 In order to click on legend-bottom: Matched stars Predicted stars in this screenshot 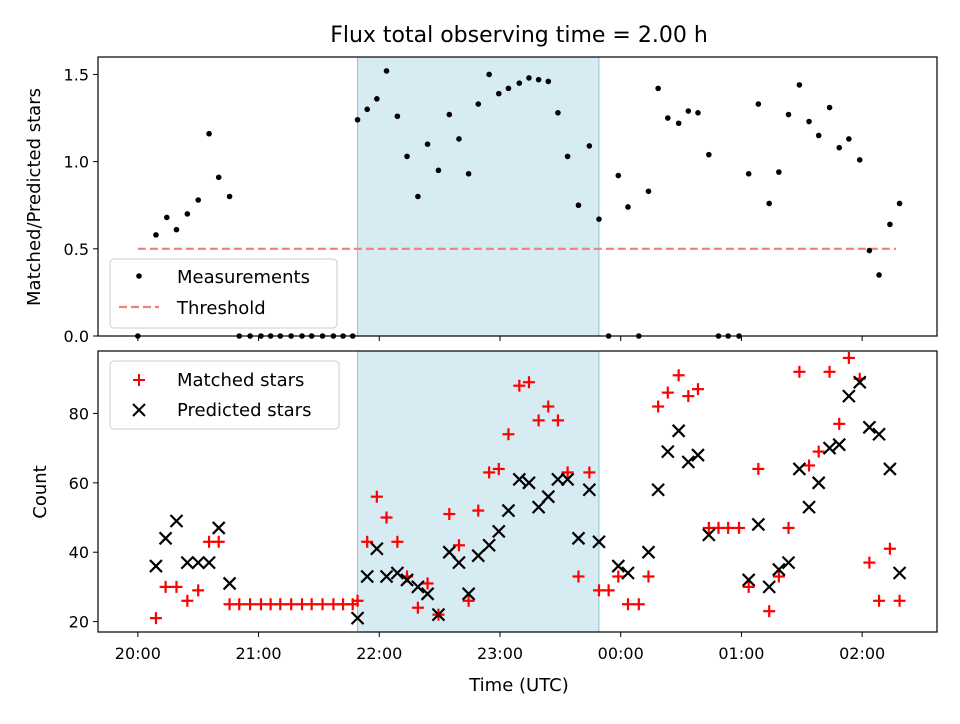, I will do `click(224, 395)`.